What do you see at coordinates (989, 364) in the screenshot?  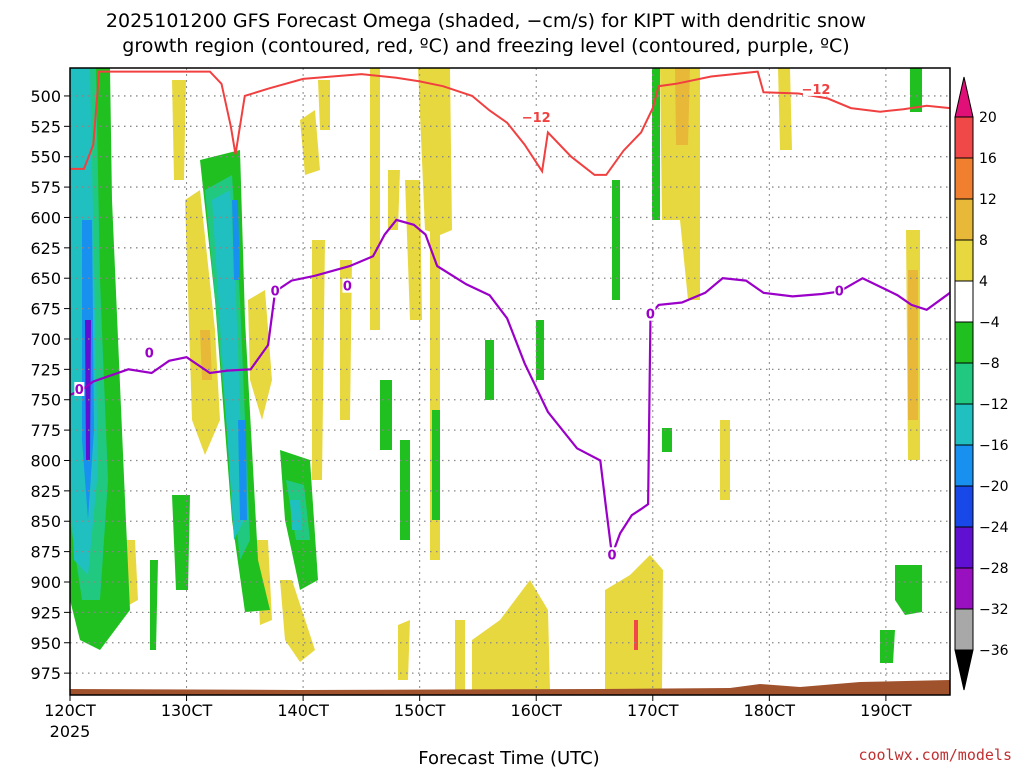 I see `colorbar-label: −8` at bounding box center [989, 364].